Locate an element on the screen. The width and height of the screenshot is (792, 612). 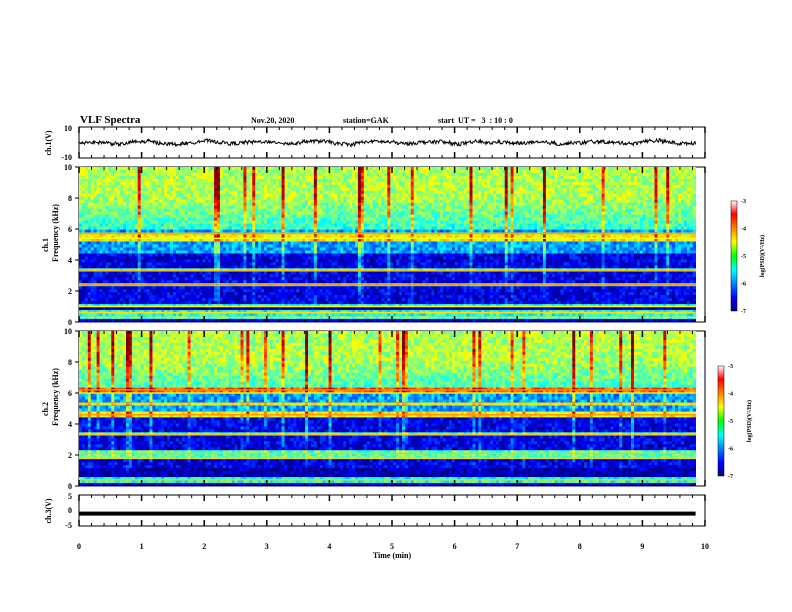
ch1-colorbar: -3 -4 -5 -6 -7 log(PSD)(V²/Hz) is located at coordinates (748, 257).